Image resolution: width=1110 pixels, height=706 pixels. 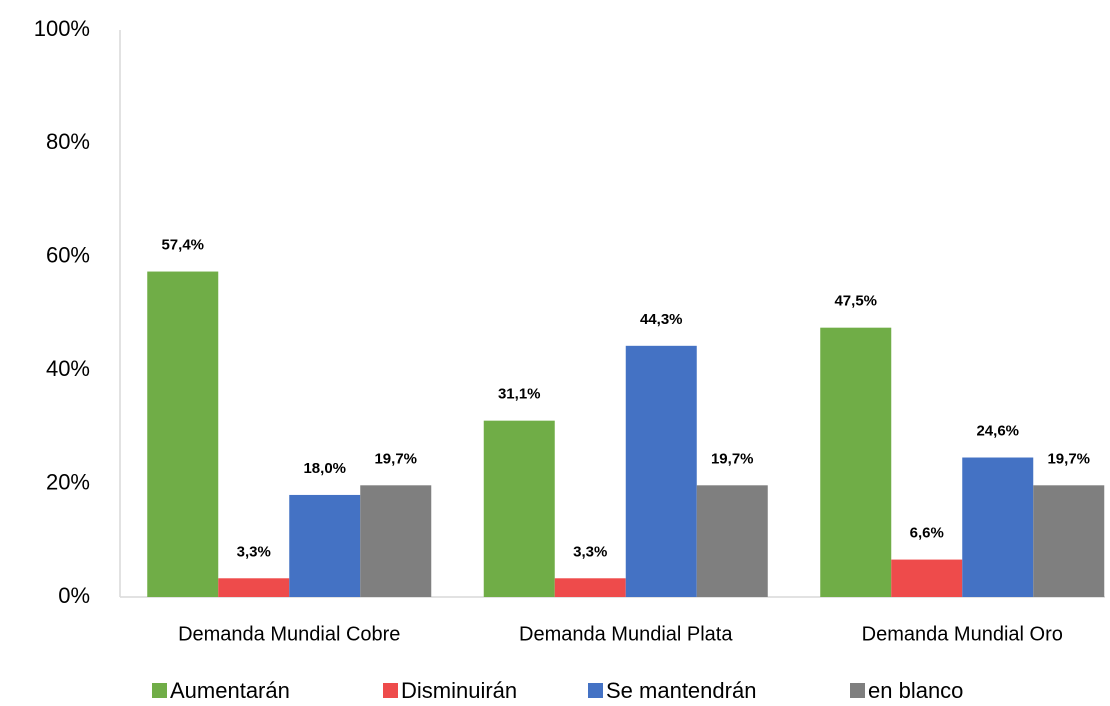 What do you see at coordinates (962, 634) in the screenshot?
I see `x-tick-label: Demanda Mundial Oro` at bounding box center [962, 634].